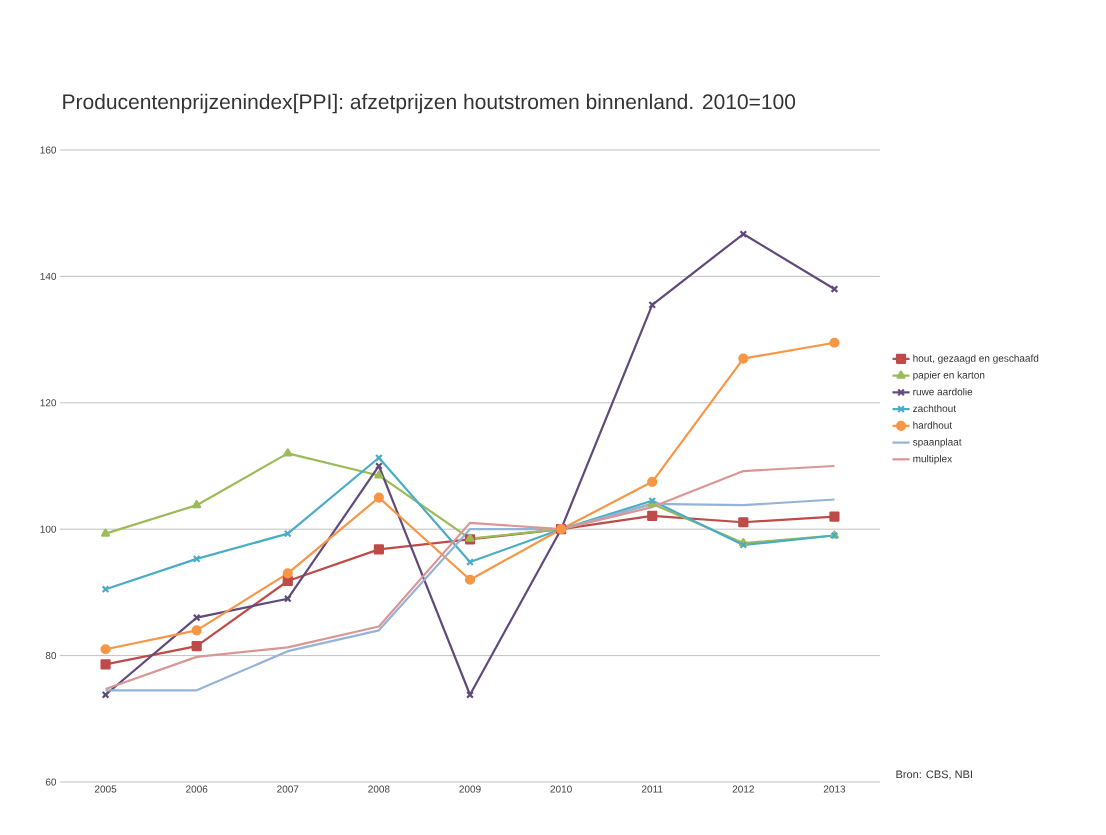 This screenshot has height=835, width=1106. Describe the element at coordinates (429, 103) in the screenshot. I see `chart-title: Producentenprijzenindex[PPI]: afzetprijzen houtstromen binnenland. 2010=100` at that location.